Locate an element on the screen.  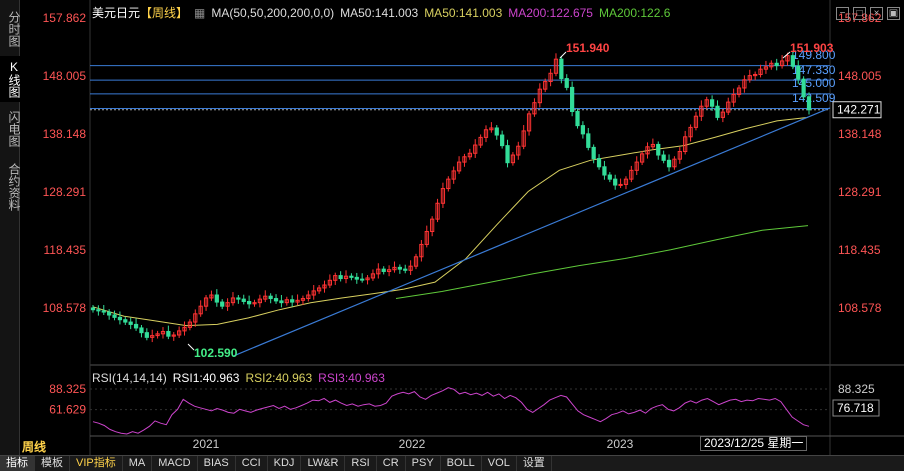
tab-macd: MACD is located at coordinates (175, 463).